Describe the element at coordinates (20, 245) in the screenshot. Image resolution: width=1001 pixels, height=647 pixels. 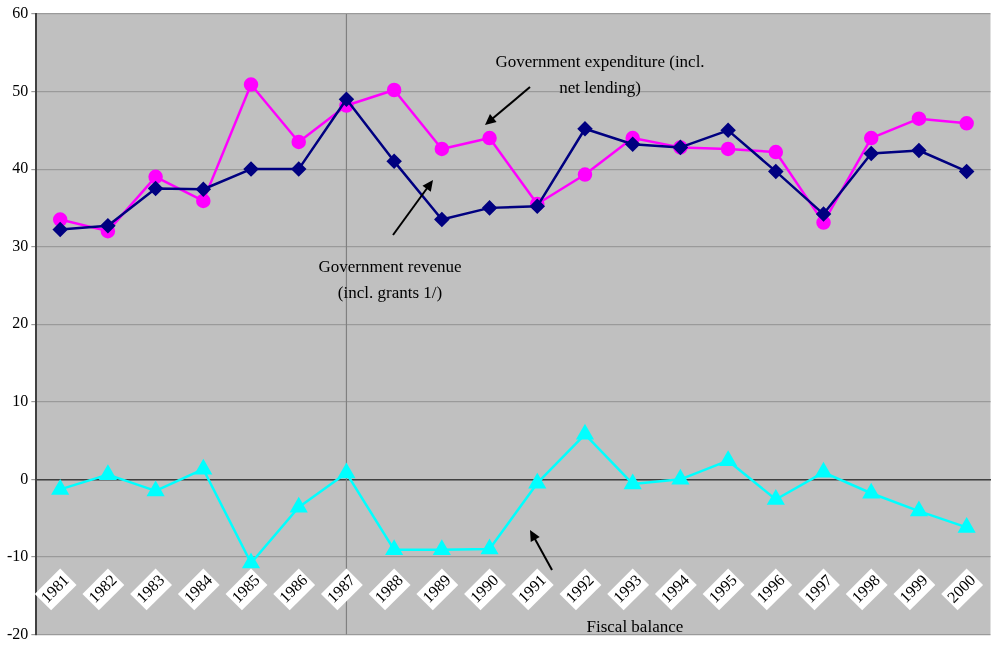
I see `y-tick-label: 30` at that location.